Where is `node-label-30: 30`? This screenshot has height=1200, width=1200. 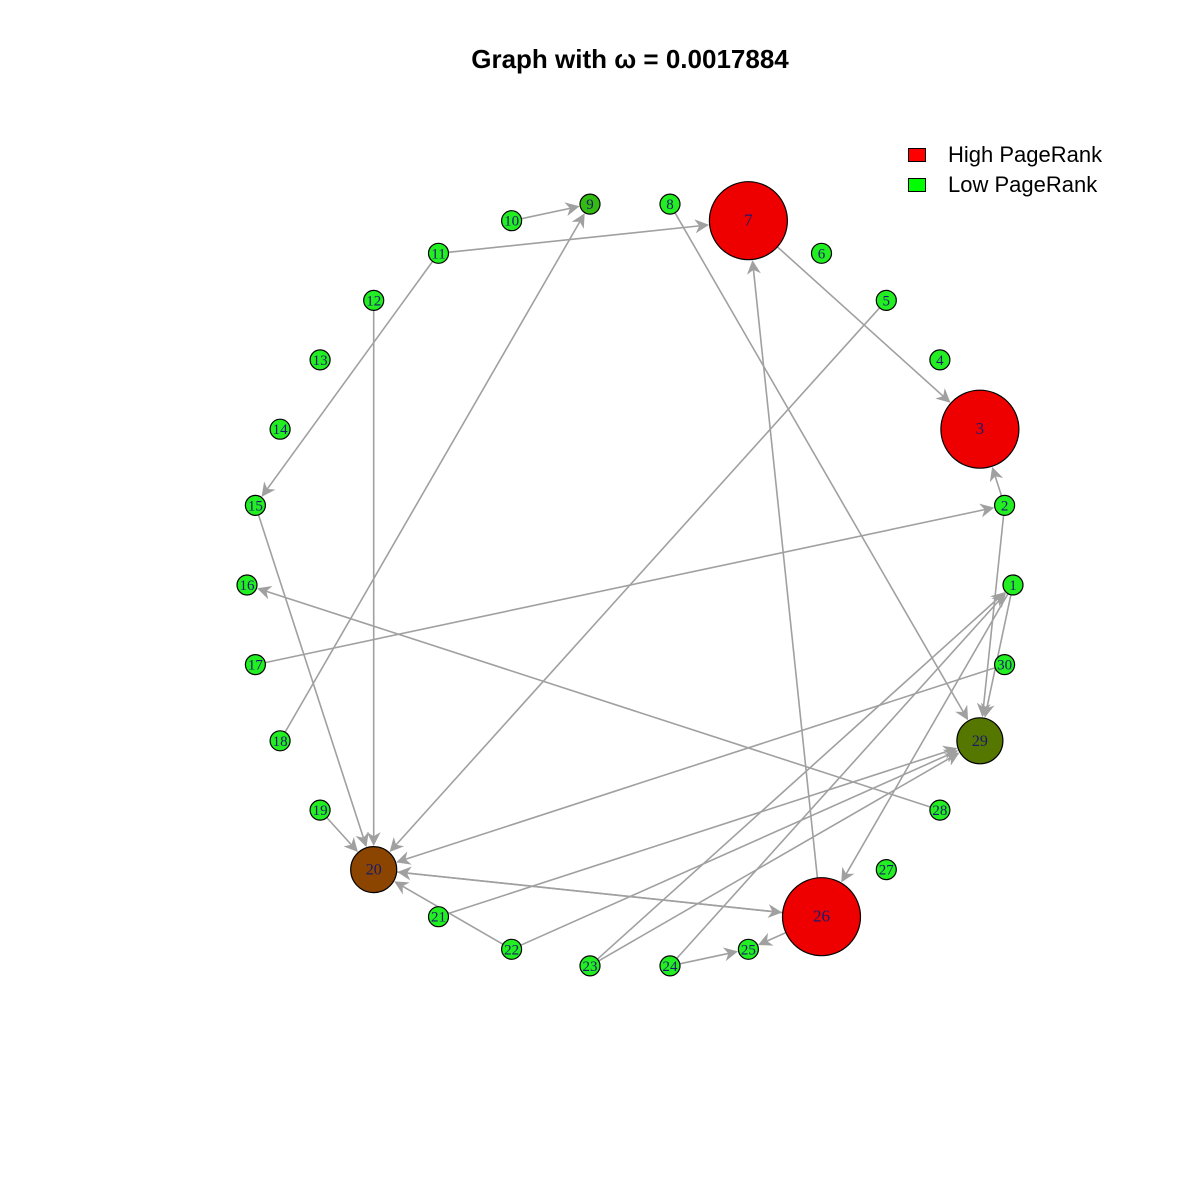 node-label-30: 30 is located at coordinates (1004, 666).